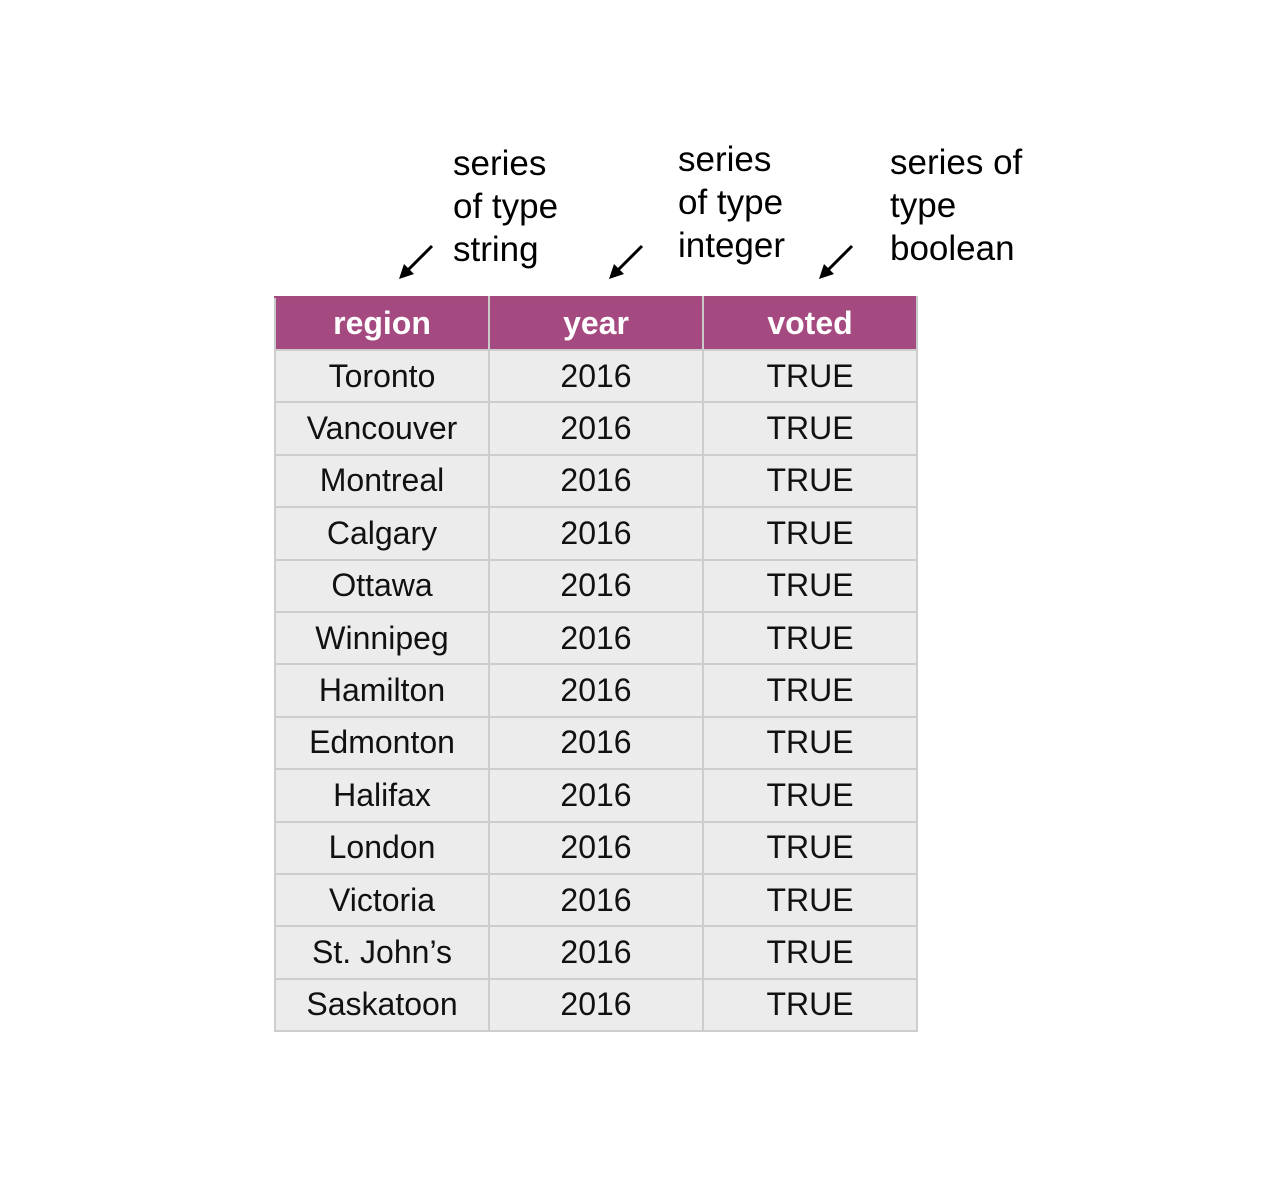 The image size is (1262, 1178). Describe the element at coordinates (382, 585) in the screenshot. I see `cell-region: Ottawa` at that location.